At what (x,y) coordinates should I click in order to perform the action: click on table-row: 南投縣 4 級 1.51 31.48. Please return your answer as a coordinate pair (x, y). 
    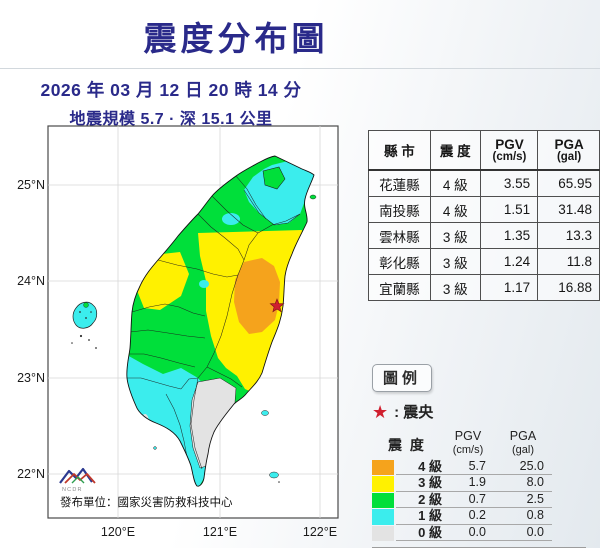
    Looking at the image, I should click on (484, 209).